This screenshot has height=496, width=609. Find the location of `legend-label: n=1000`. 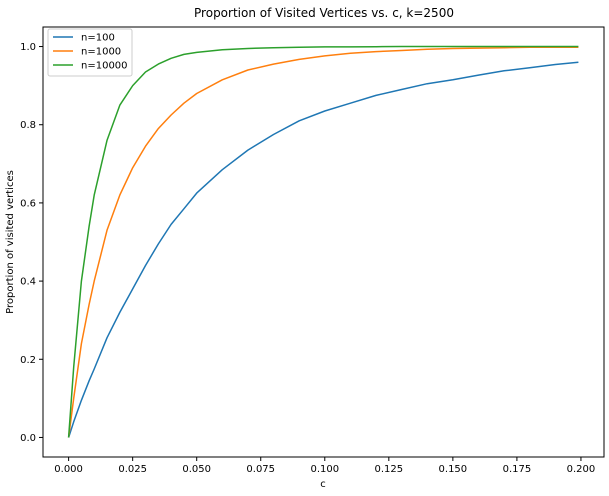

legend-label: n=1000 is located at coordinates (101, 52).